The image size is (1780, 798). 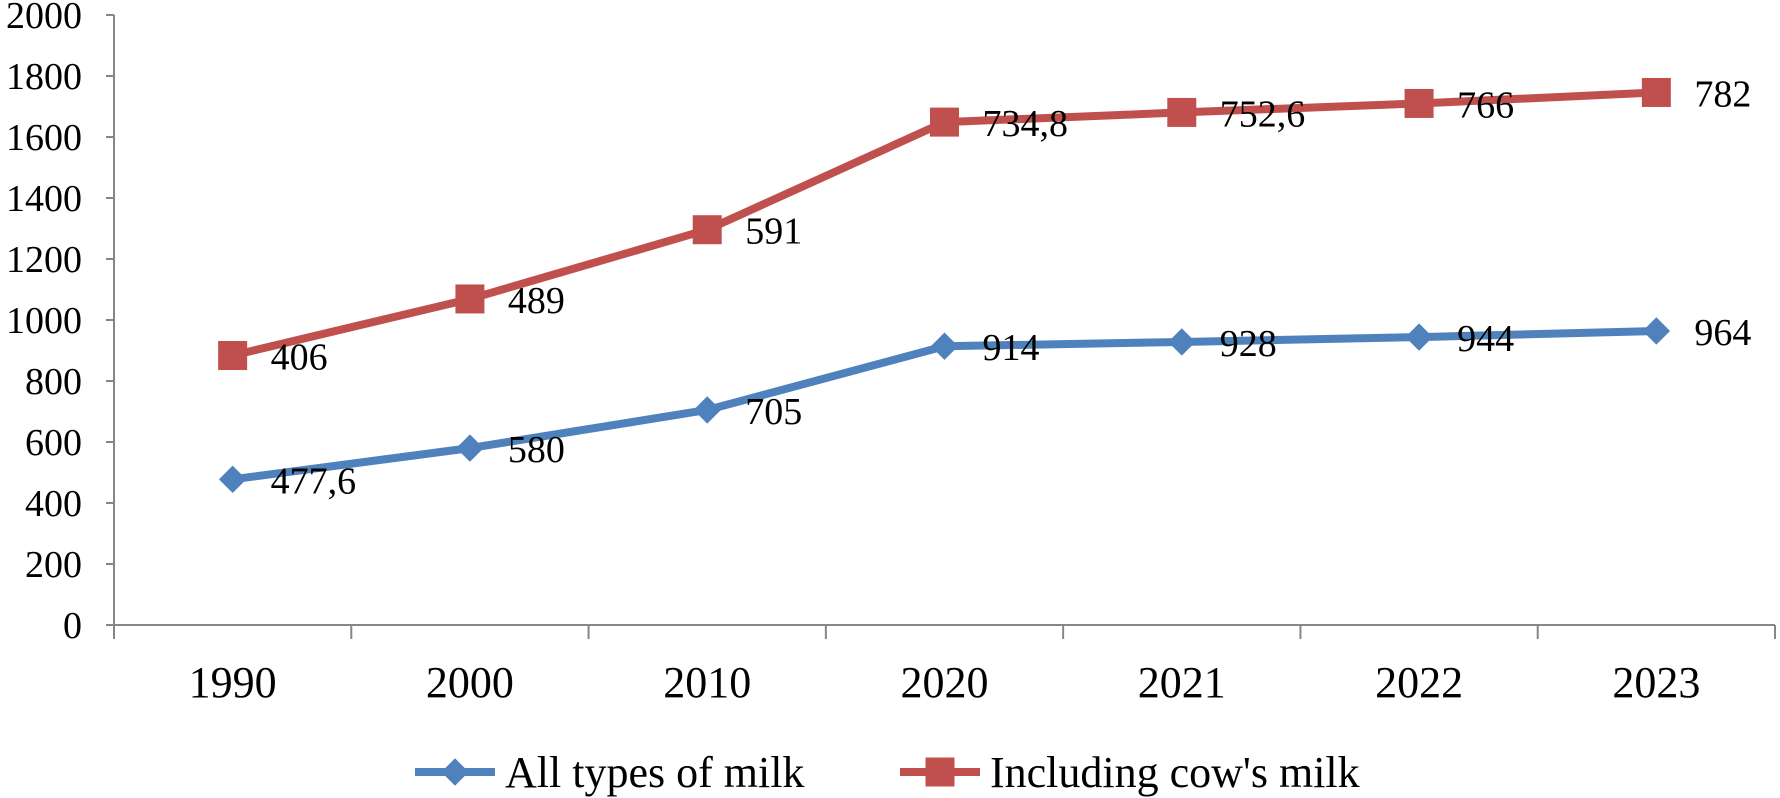 I want to click on data-label: 914, so click(x=1011, y=348).